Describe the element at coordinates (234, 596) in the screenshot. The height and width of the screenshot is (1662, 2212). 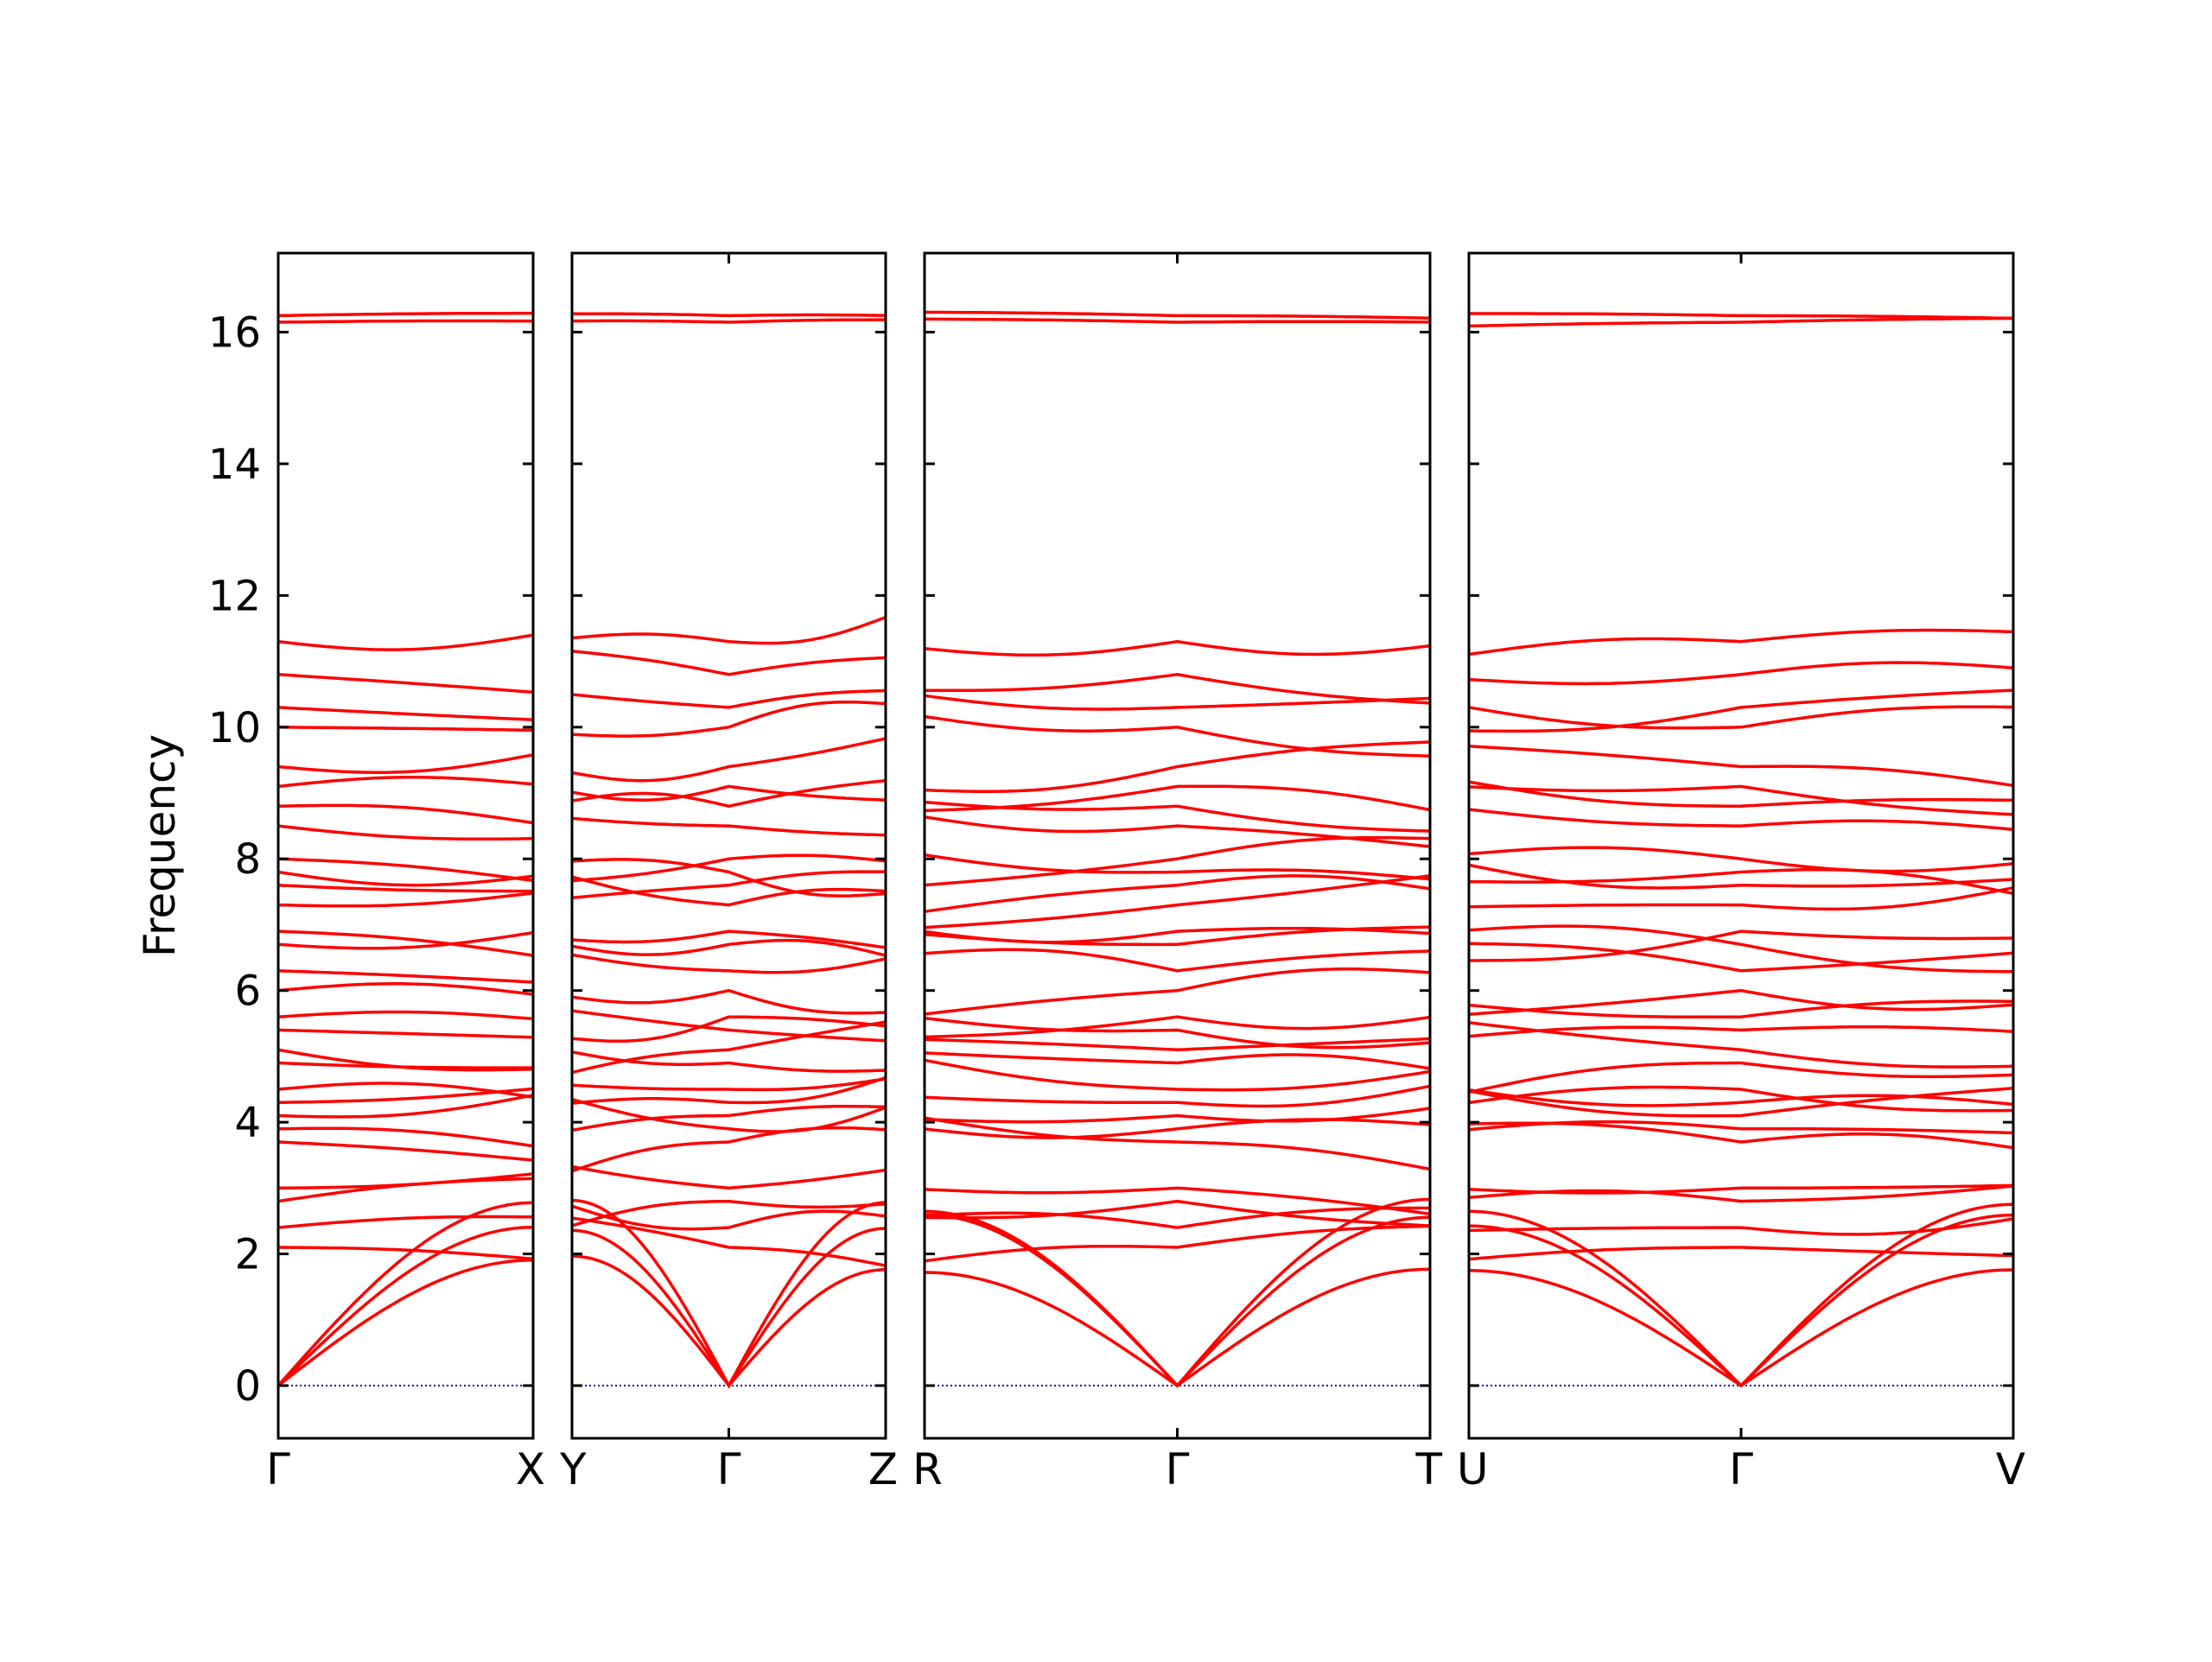
I see `y-tick-label: 12` at that location.